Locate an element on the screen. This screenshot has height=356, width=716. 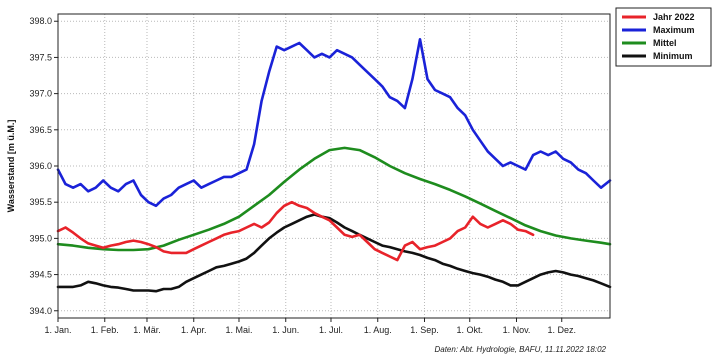
y-tick-label: 396.0 is located at coordinates (40, 166).